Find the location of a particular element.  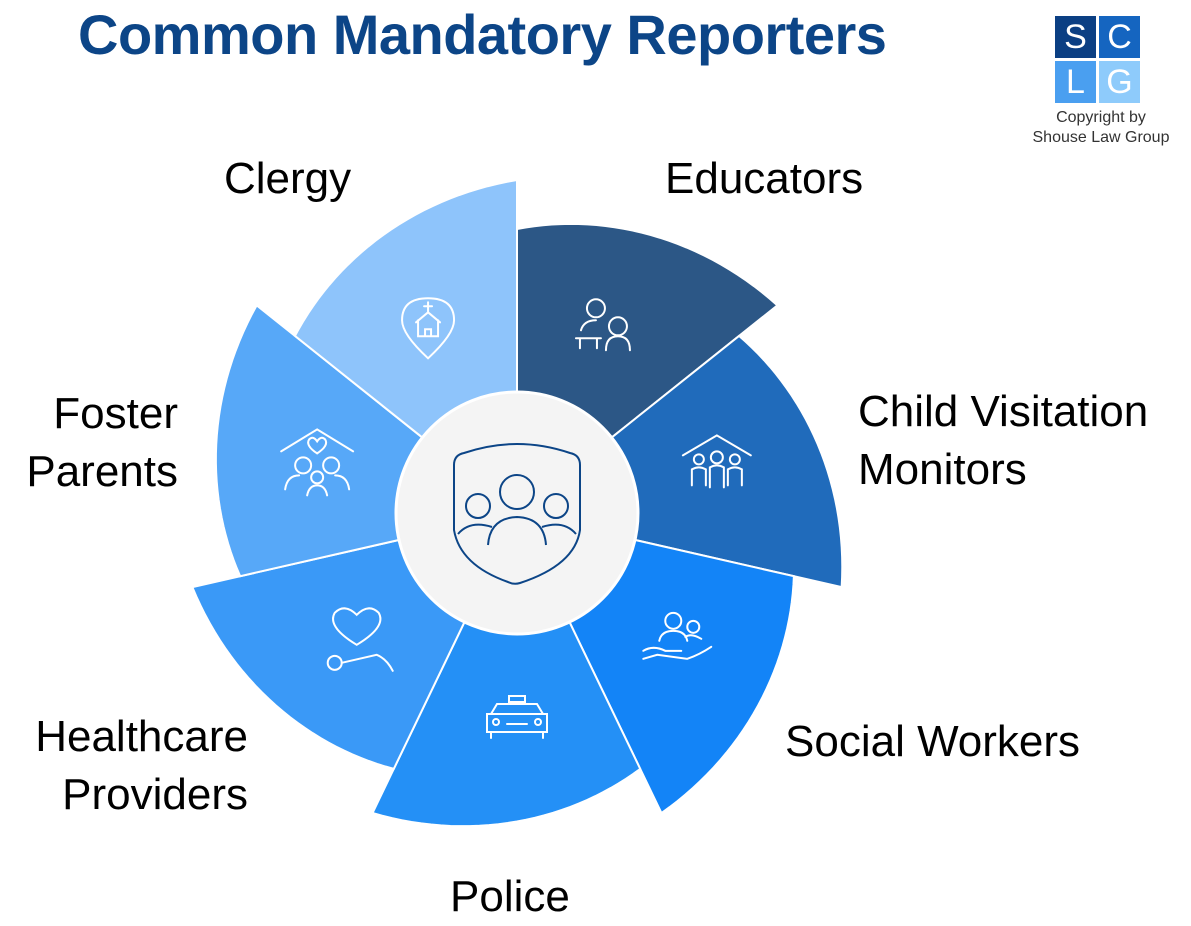

label-healthcare-providers: Healthcare Providers is located at coordinates (128, 766).